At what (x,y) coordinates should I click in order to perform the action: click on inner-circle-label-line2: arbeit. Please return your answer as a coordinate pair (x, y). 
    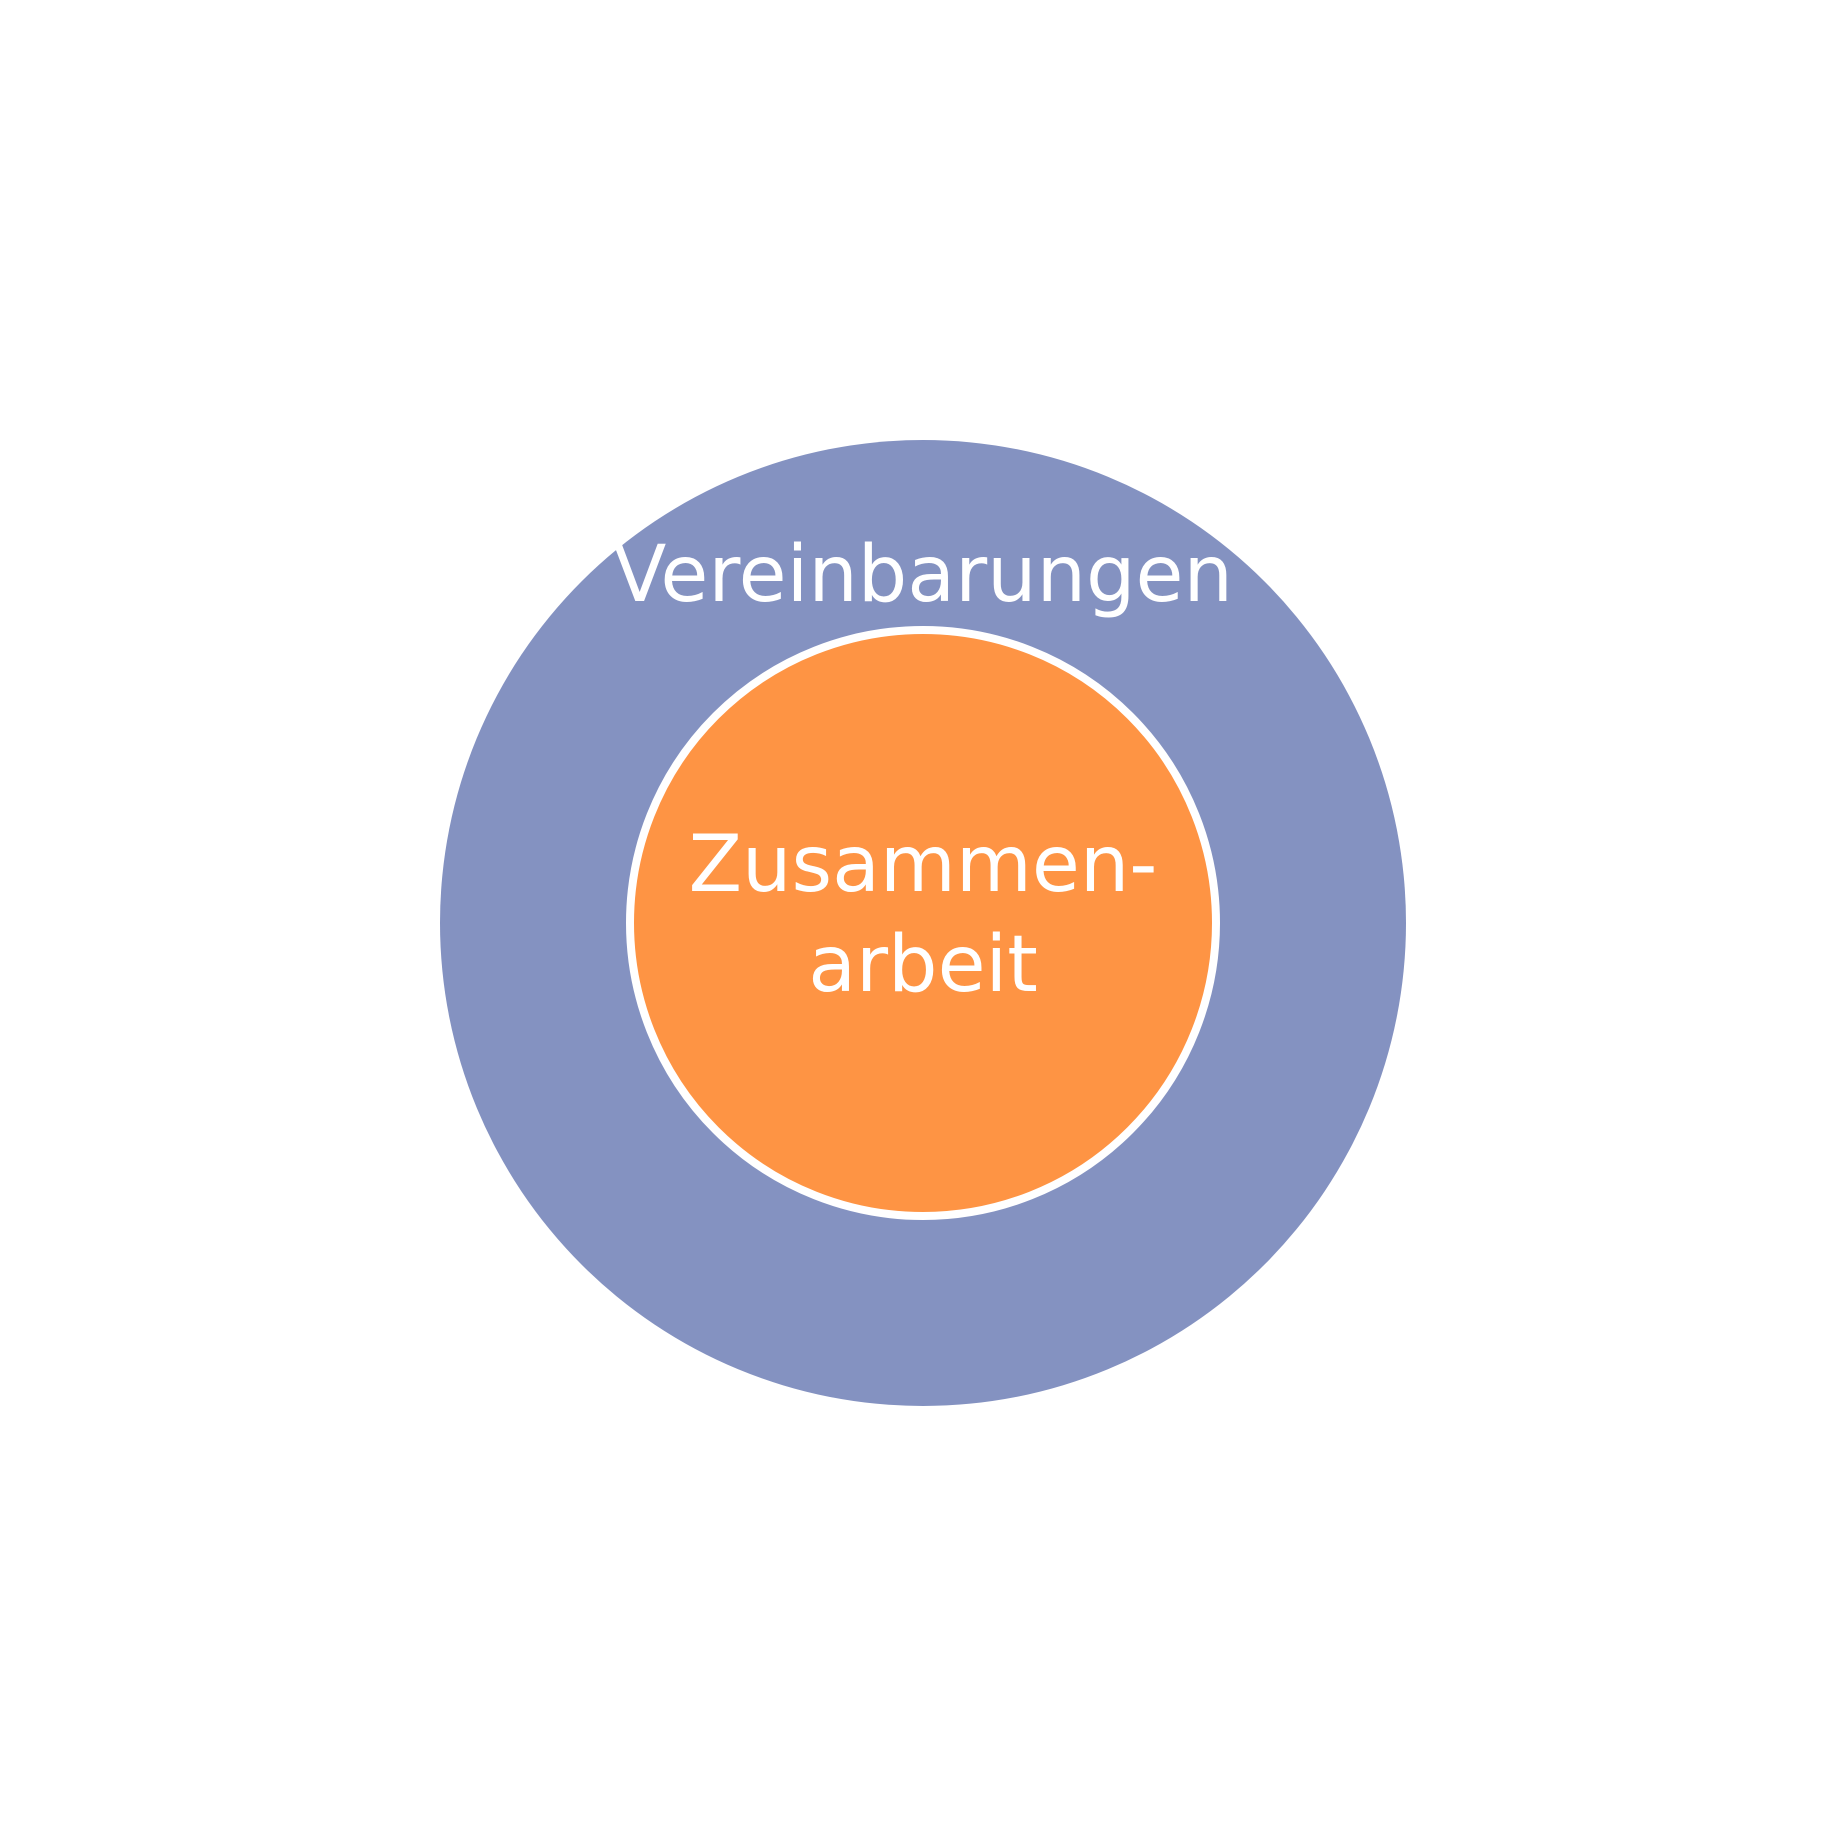
    Looking at the image, I should click on (923, 965).